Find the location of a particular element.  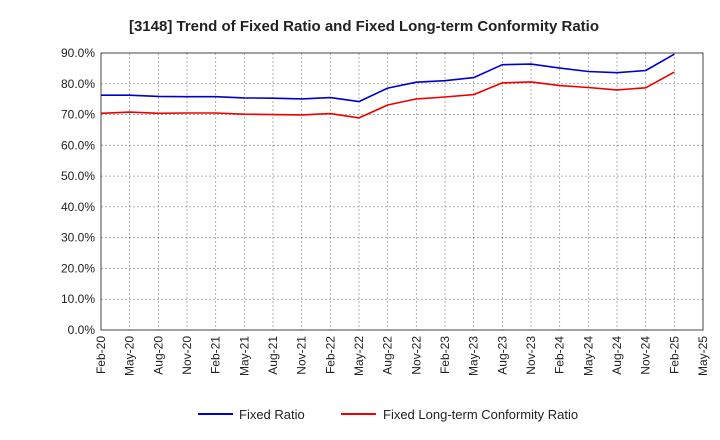

legend-label: Fixed Long-term Conformity Ratio is located at coordinates (480, 414).